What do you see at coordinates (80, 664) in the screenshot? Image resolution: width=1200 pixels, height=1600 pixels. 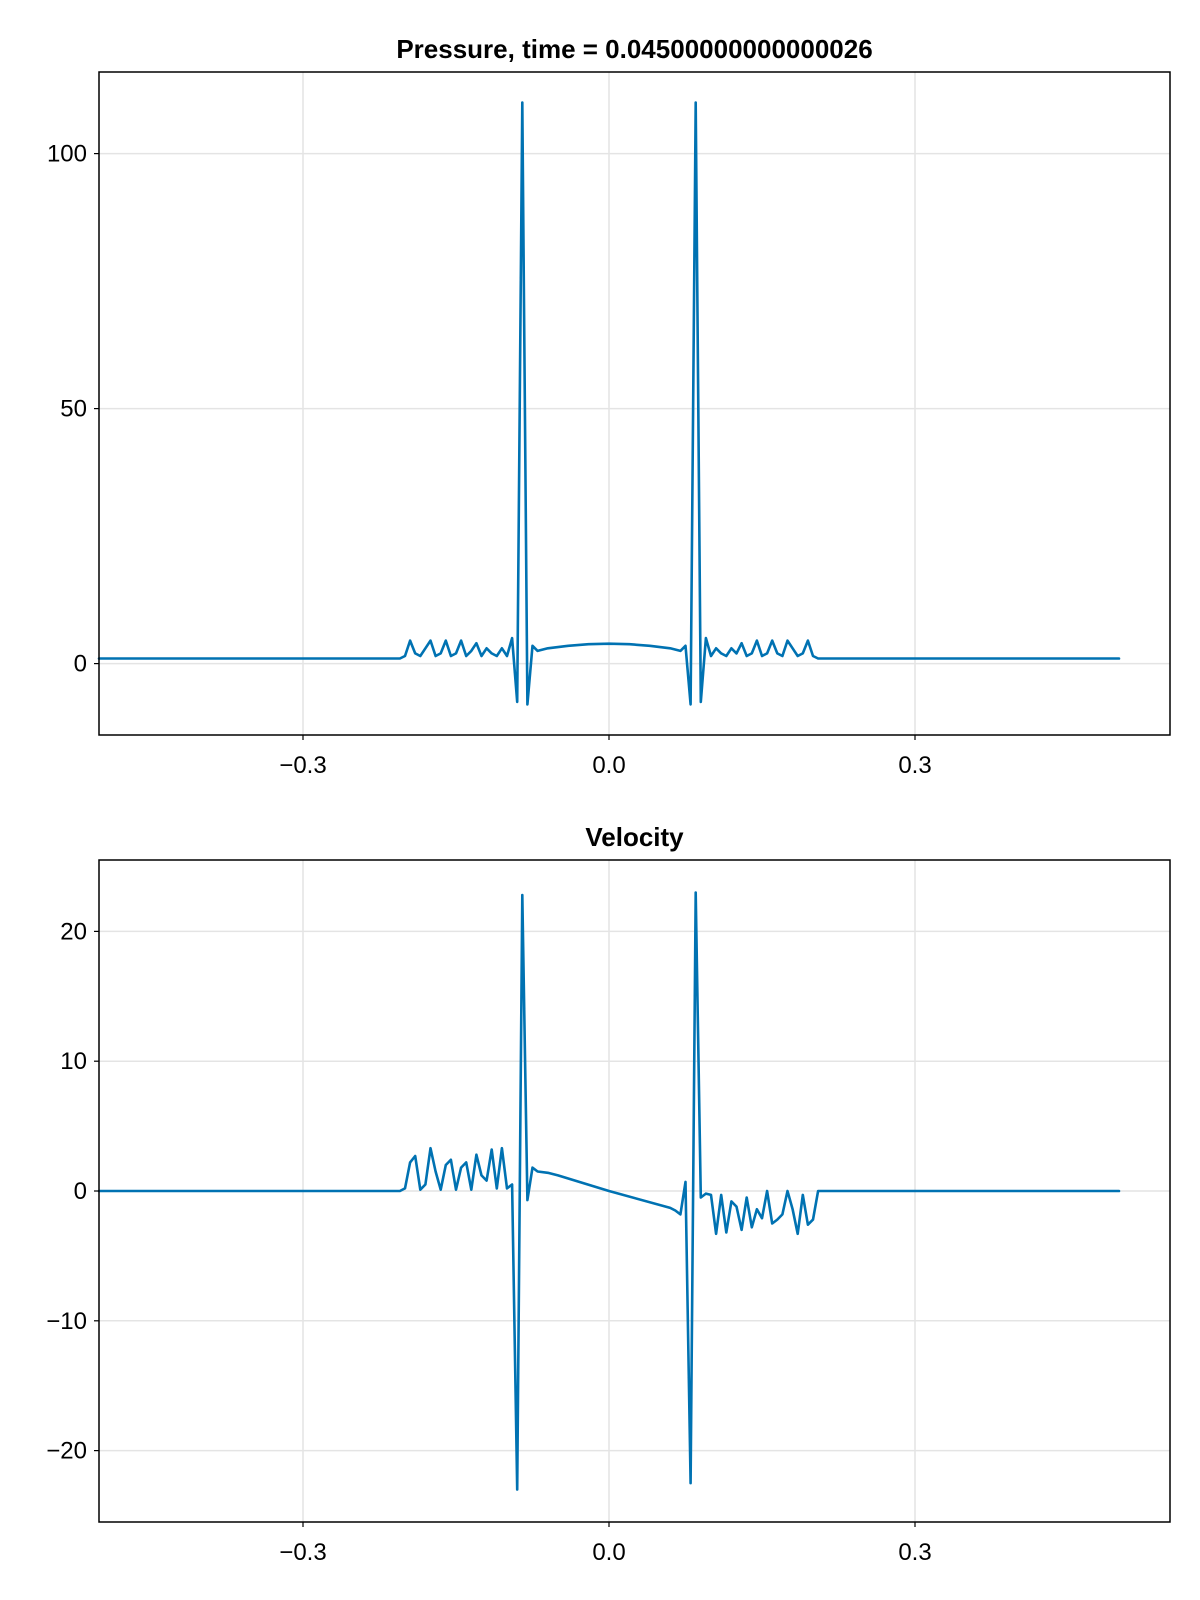 I see `pressure-y-tick-label: 0` at bounding box center [80, 664].